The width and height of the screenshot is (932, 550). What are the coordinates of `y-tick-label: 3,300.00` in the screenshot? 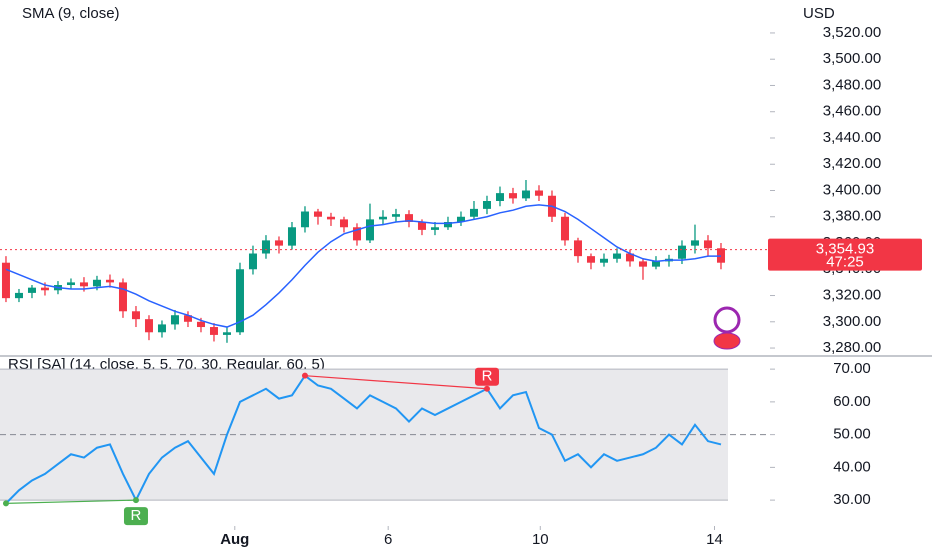 It's located at (852, 321).